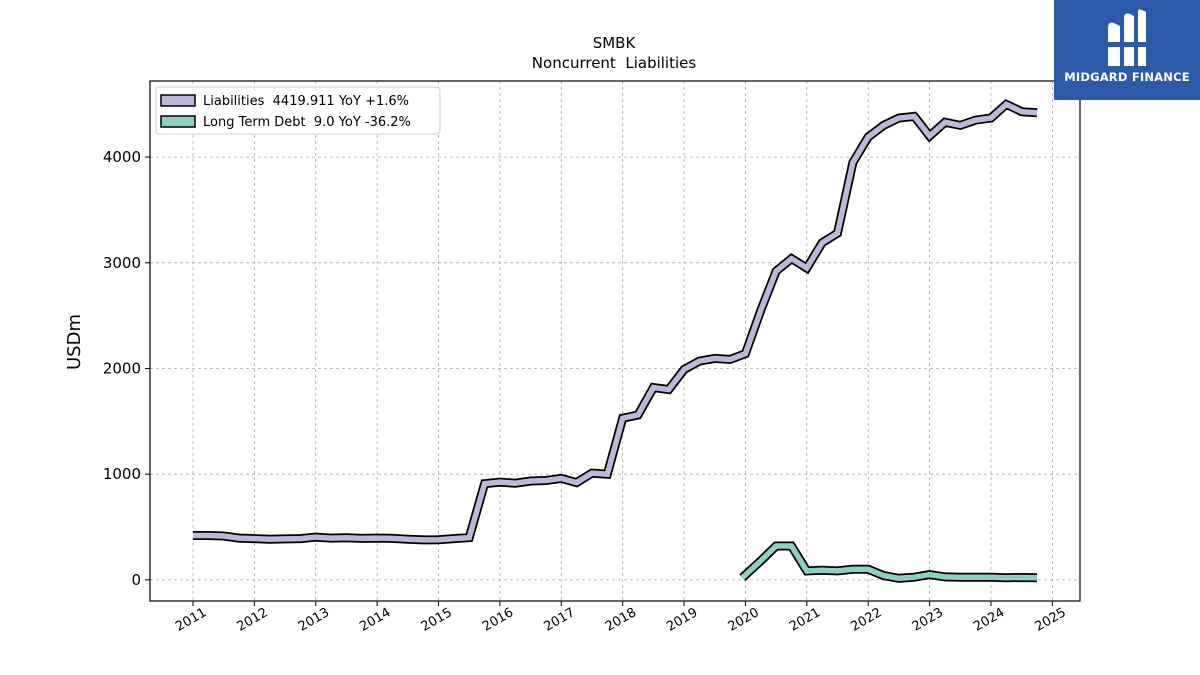 The image size is (1200, 675). What do you see at coordinates (928, 620) in the screenshot?
I see `x-tick-label: 2023` at bounding box center [928, 620].